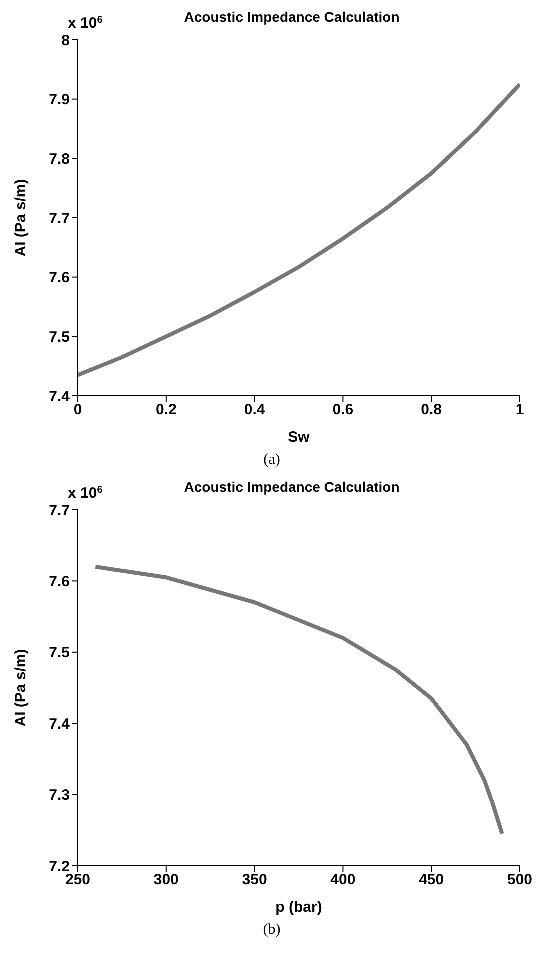 Image resolution: width=544 pixels, height=960 pixels. What do you see at coordinates (59, 159) in the screenshot?
I see `y-tick-label: 7.8` at bounding box center [59, 159].